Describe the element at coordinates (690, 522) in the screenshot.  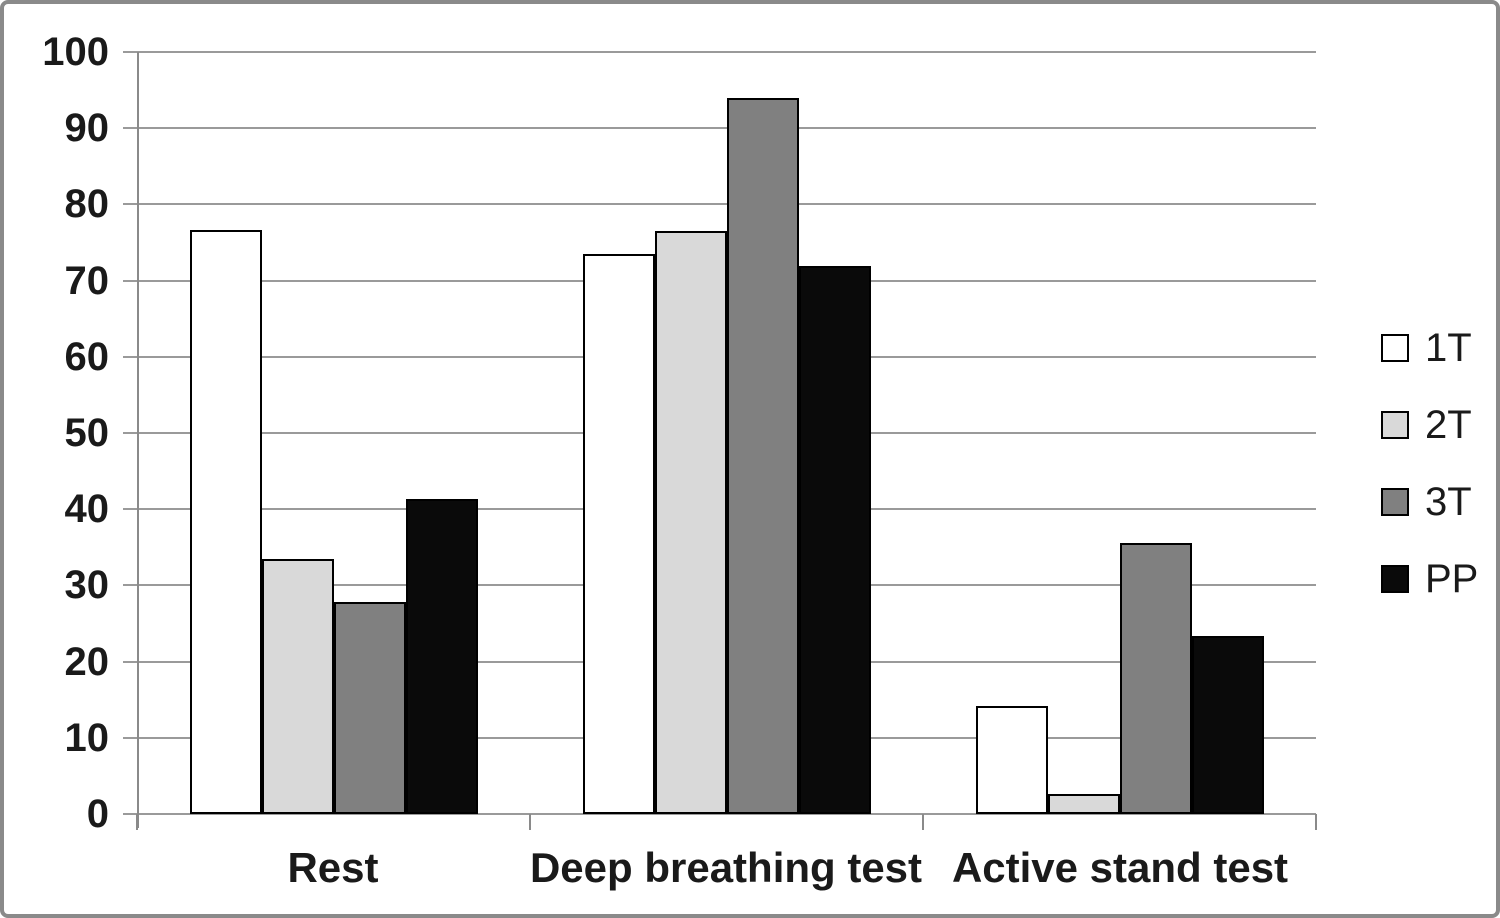
I see `bar-2t-deep-breathing-test` at that location.